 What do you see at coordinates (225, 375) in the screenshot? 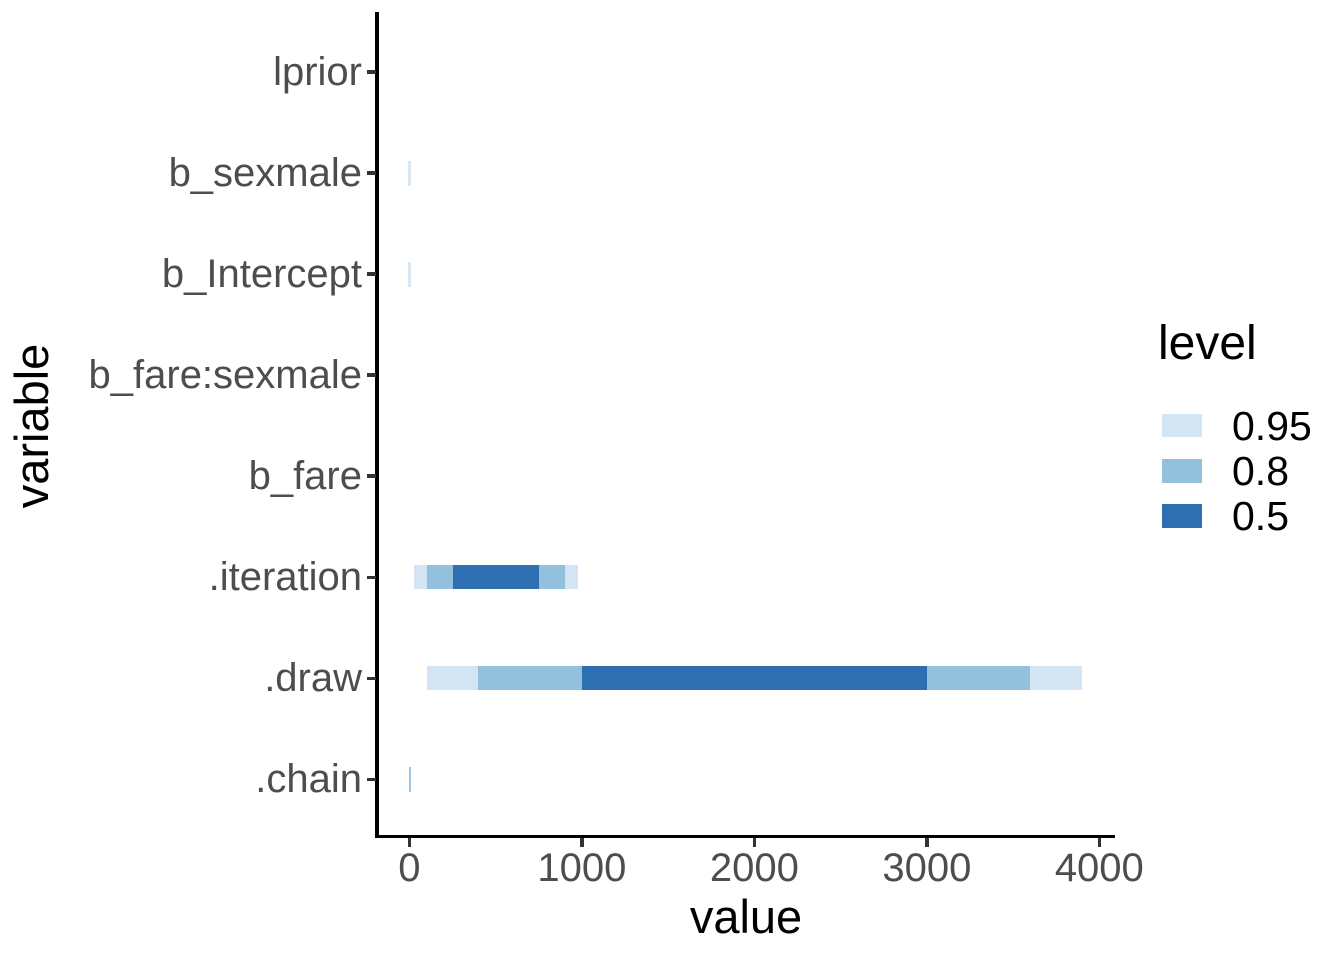
I see `y-tick-label: b_fare:sexmale` at bounding box center [225, 375].